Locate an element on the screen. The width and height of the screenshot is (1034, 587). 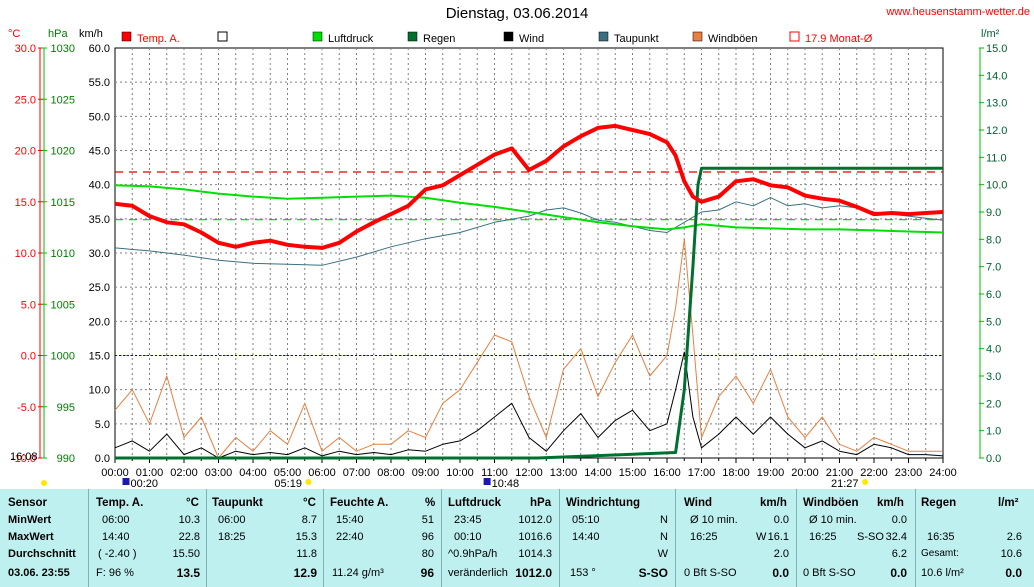
start-time-label: 16:08 is located at coordinates (24, 457).